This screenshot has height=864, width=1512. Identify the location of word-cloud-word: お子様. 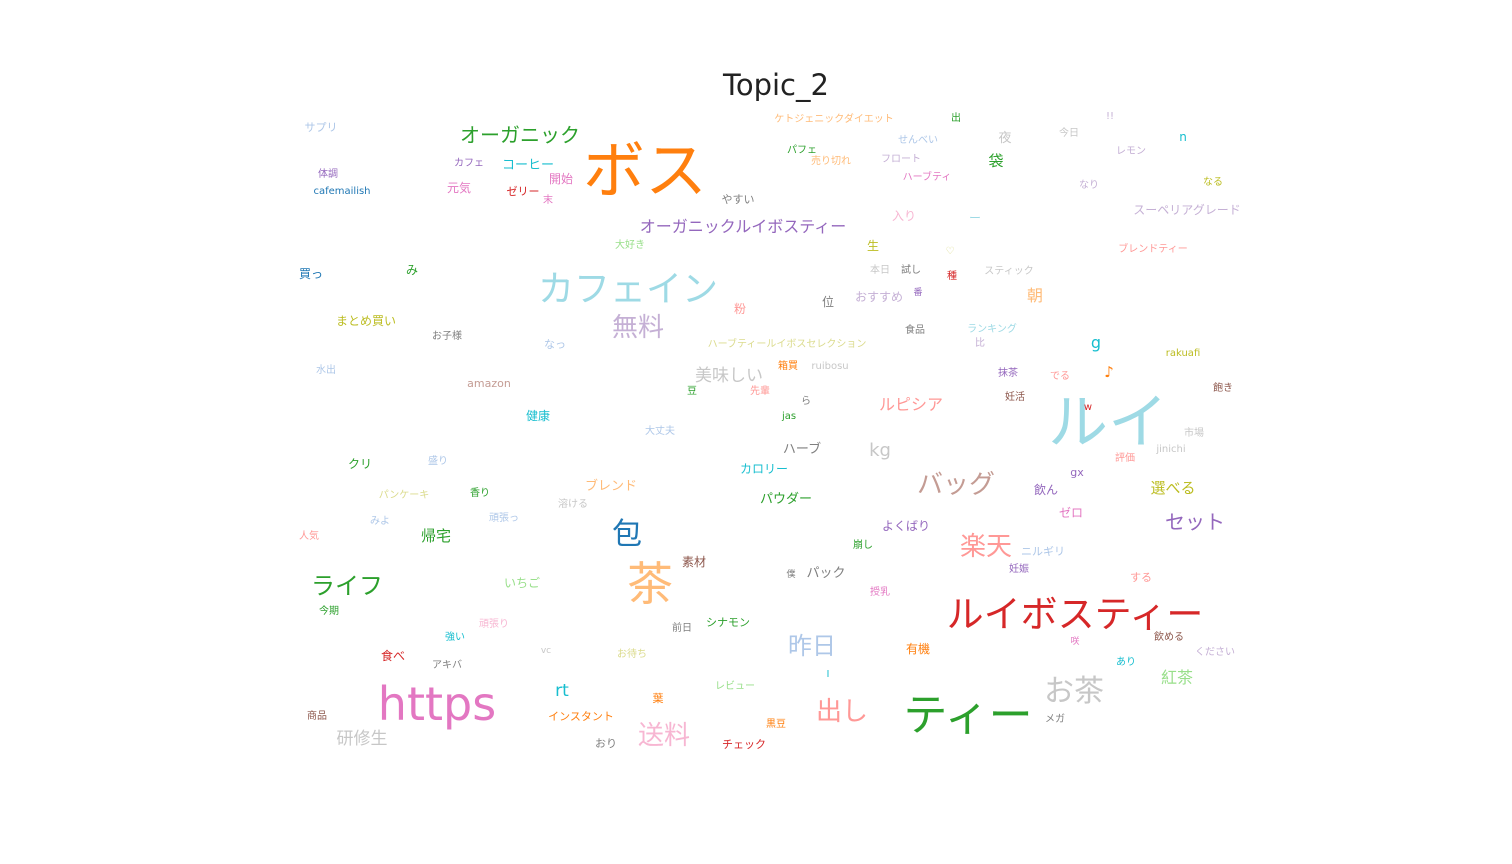
(447, 335).